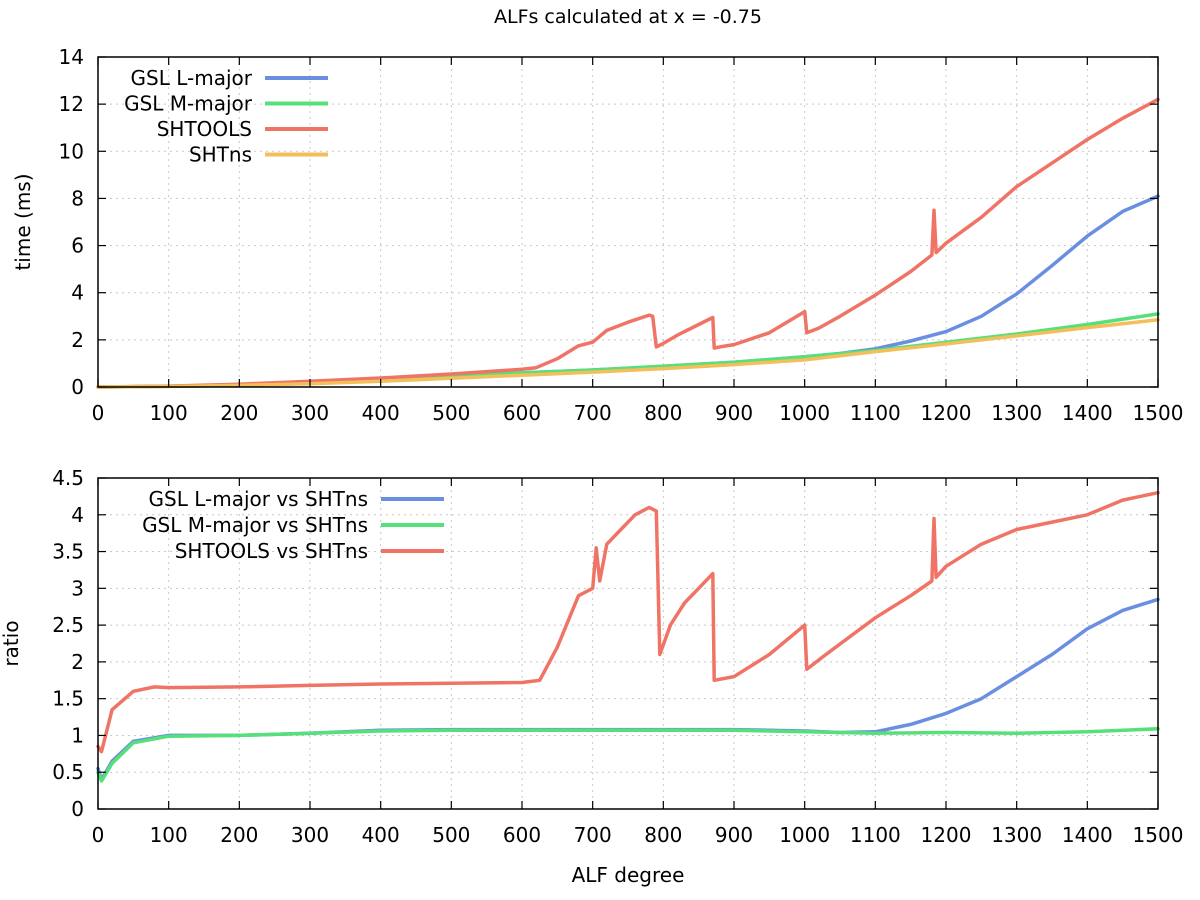 The width and height of the screenshot is (1200, 900). Describe the element at coordinates (192, 78) in the screenshot. I see `legend-label: GSL L-major` at that location.